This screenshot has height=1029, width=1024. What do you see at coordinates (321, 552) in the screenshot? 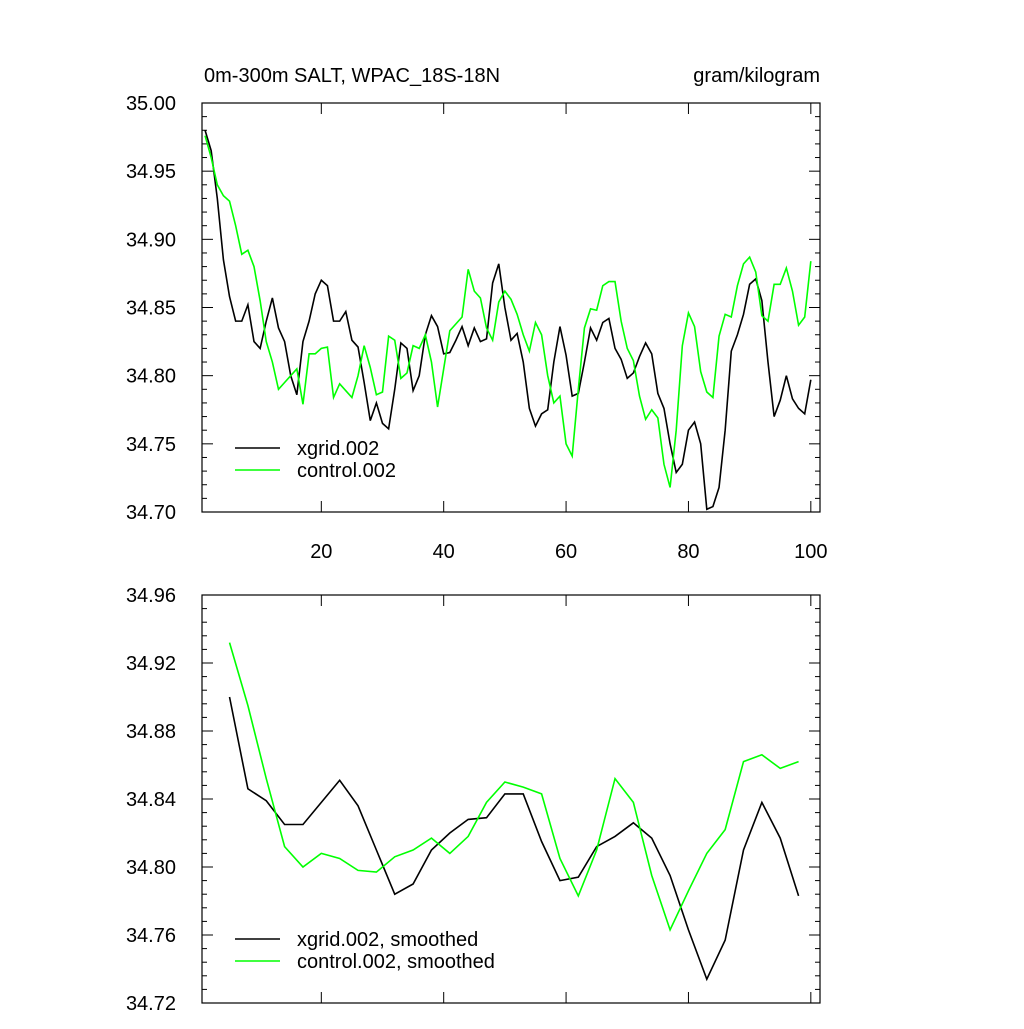
I see `x-tick-label: 20` at bounding box center [321, 552].